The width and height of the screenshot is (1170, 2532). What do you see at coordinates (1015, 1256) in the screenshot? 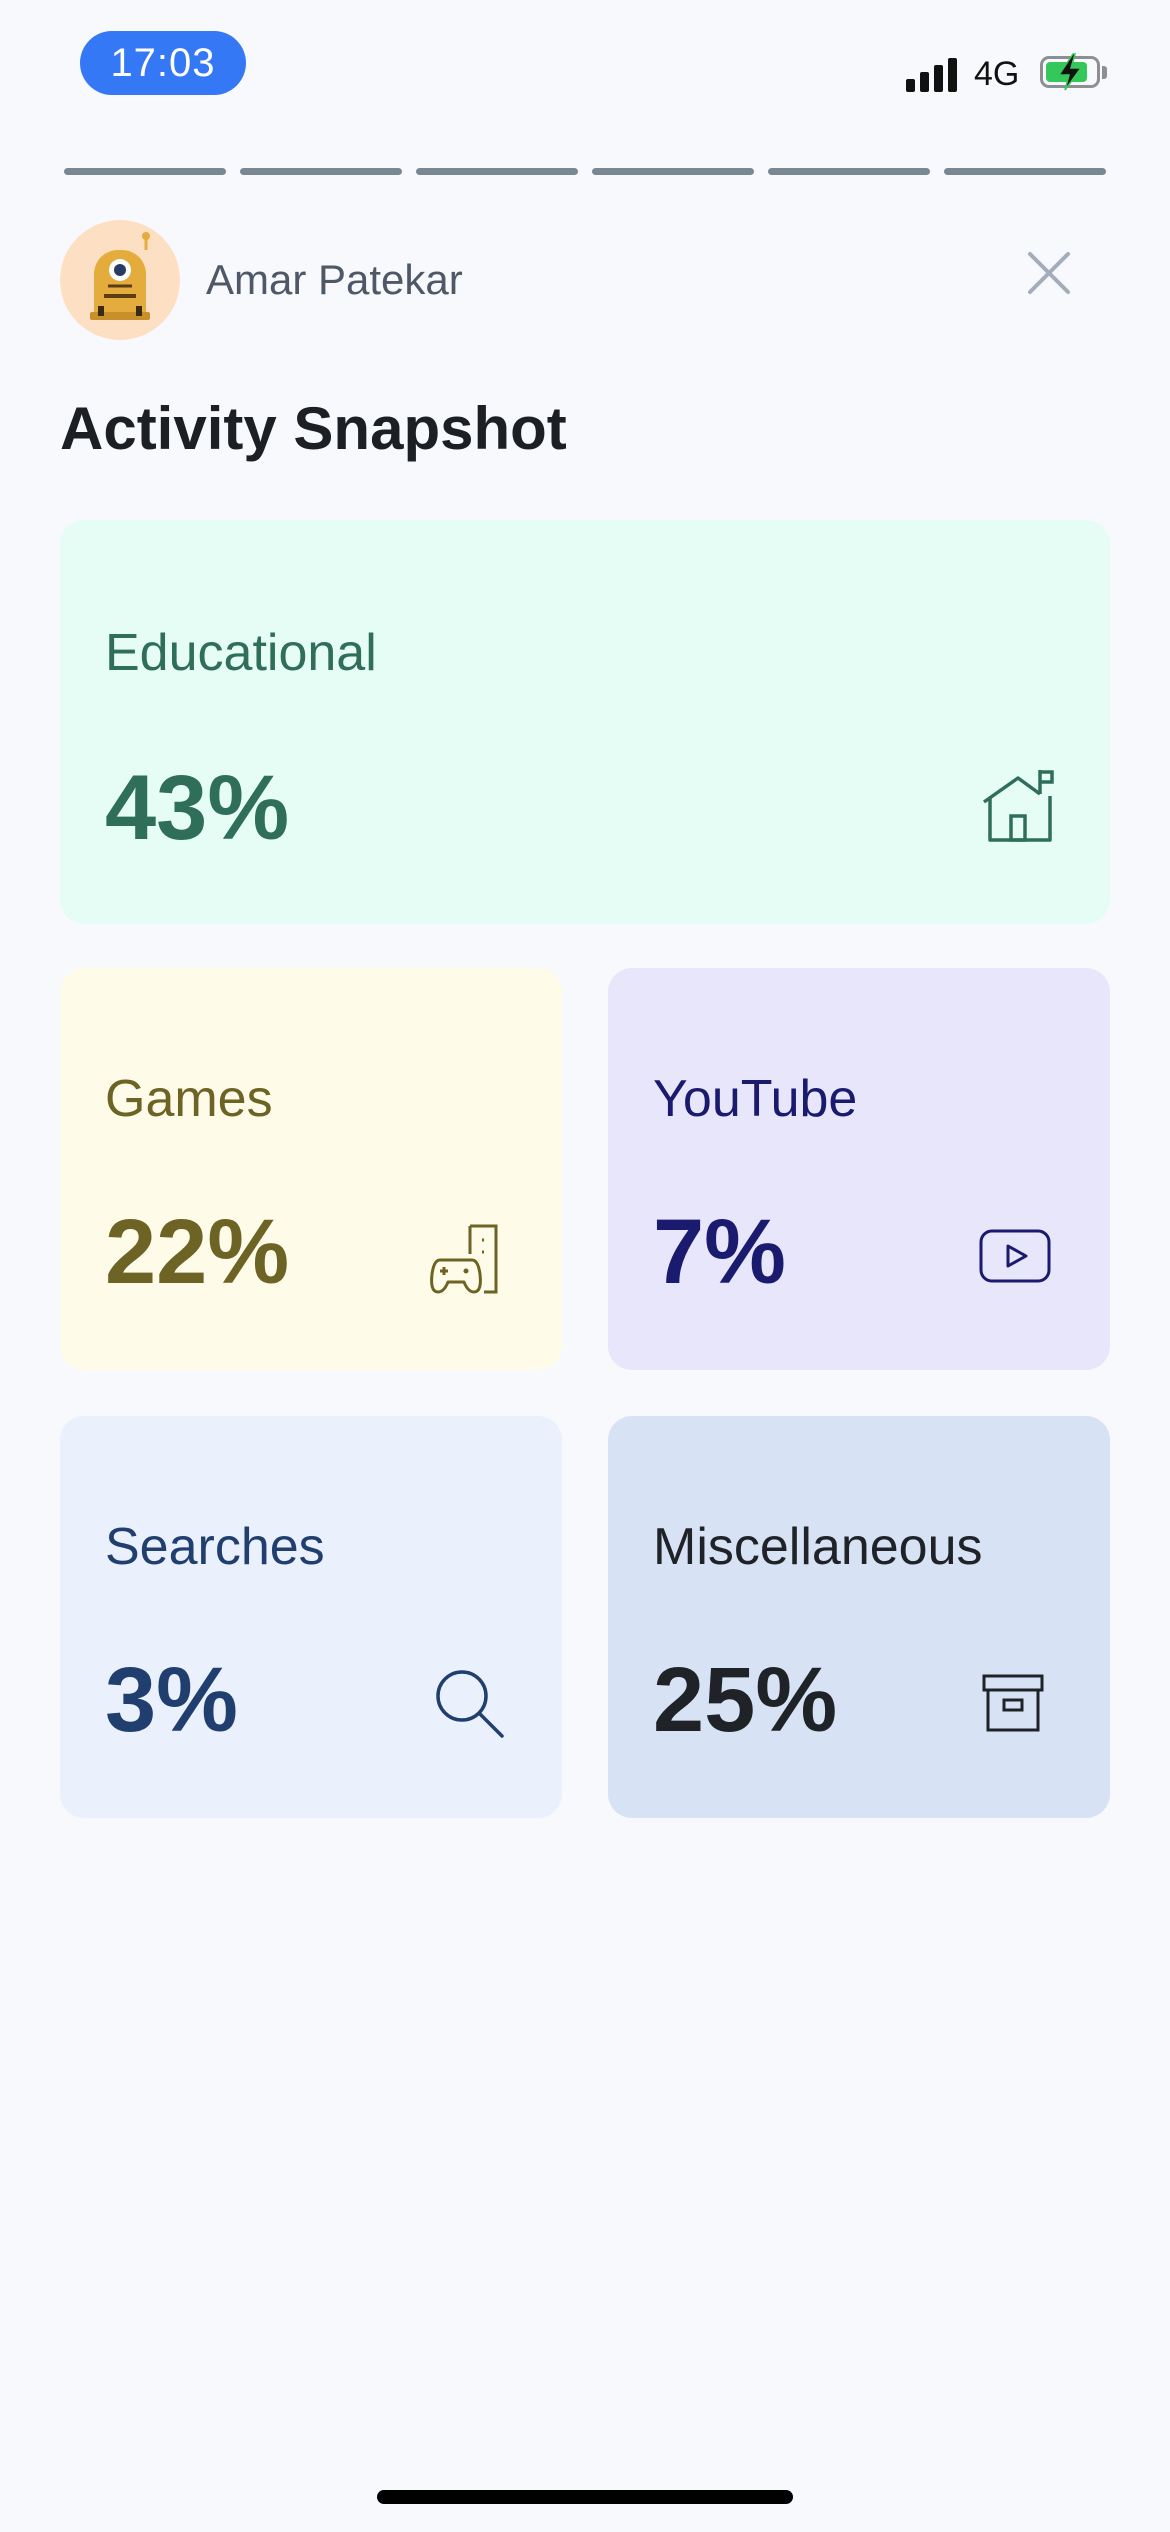
I see `play-icon` at bounding box center [1015, 1256].